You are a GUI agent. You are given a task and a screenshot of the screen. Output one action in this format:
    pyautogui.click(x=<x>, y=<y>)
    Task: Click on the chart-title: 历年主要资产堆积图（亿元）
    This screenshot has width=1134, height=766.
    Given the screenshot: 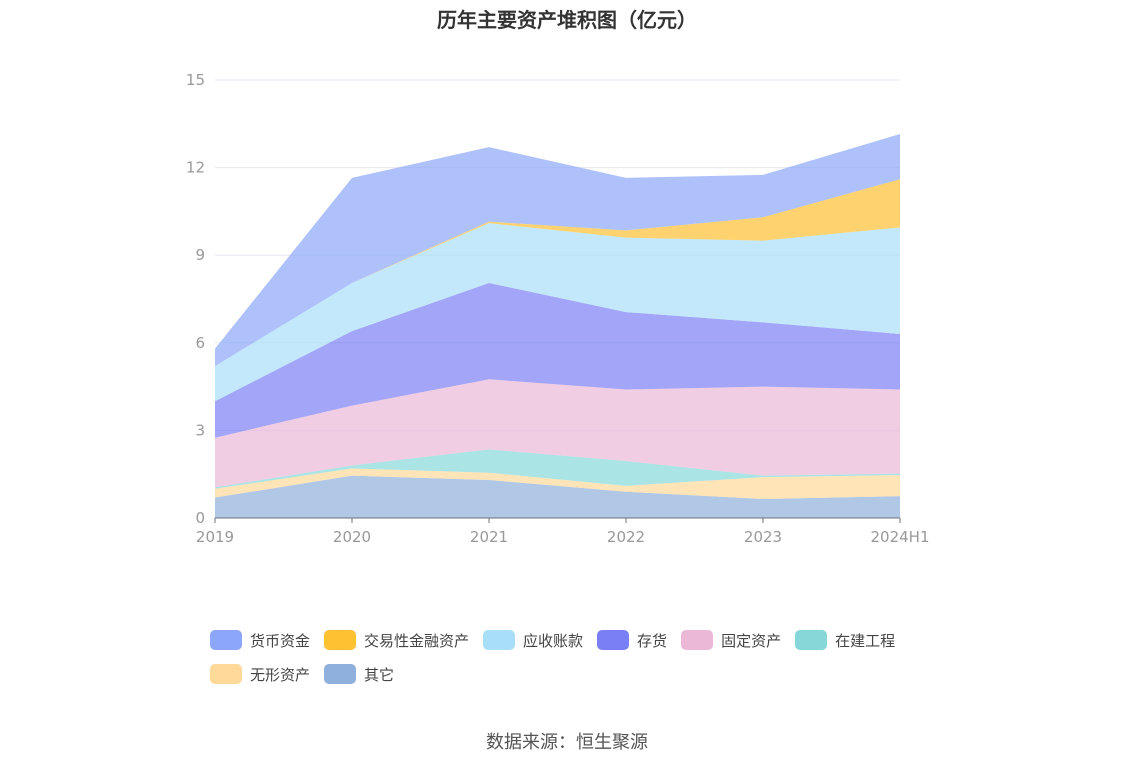 What is the action you would take?
    pyautogui.click(x=567, y=20)
    